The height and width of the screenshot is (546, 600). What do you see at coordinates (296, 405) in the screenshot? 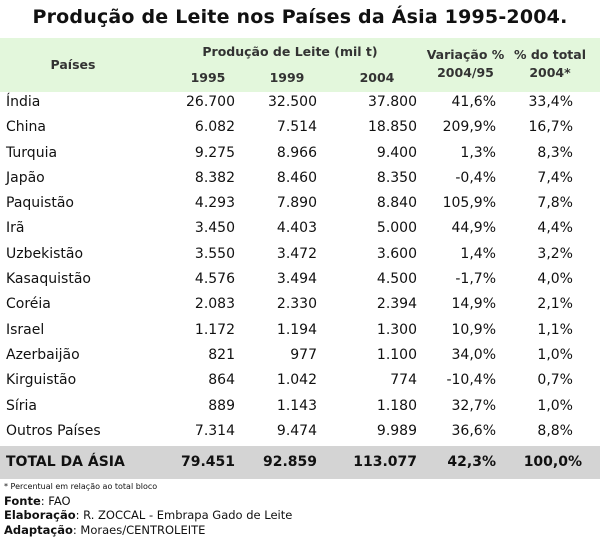
I see `value-1999-cell: 1.143` at bounding box center [296, 405].